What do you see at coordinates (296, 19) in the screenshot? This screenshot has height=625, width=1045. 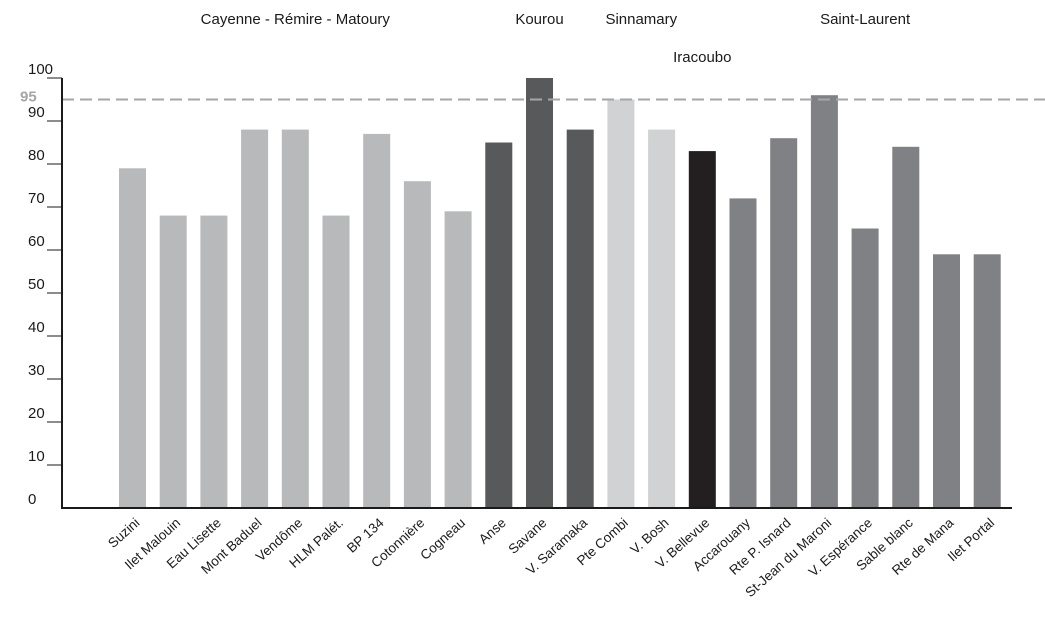 I see `group-label-0: Cayenne - Rémire - Matoury` at bounding box center [296, 19].